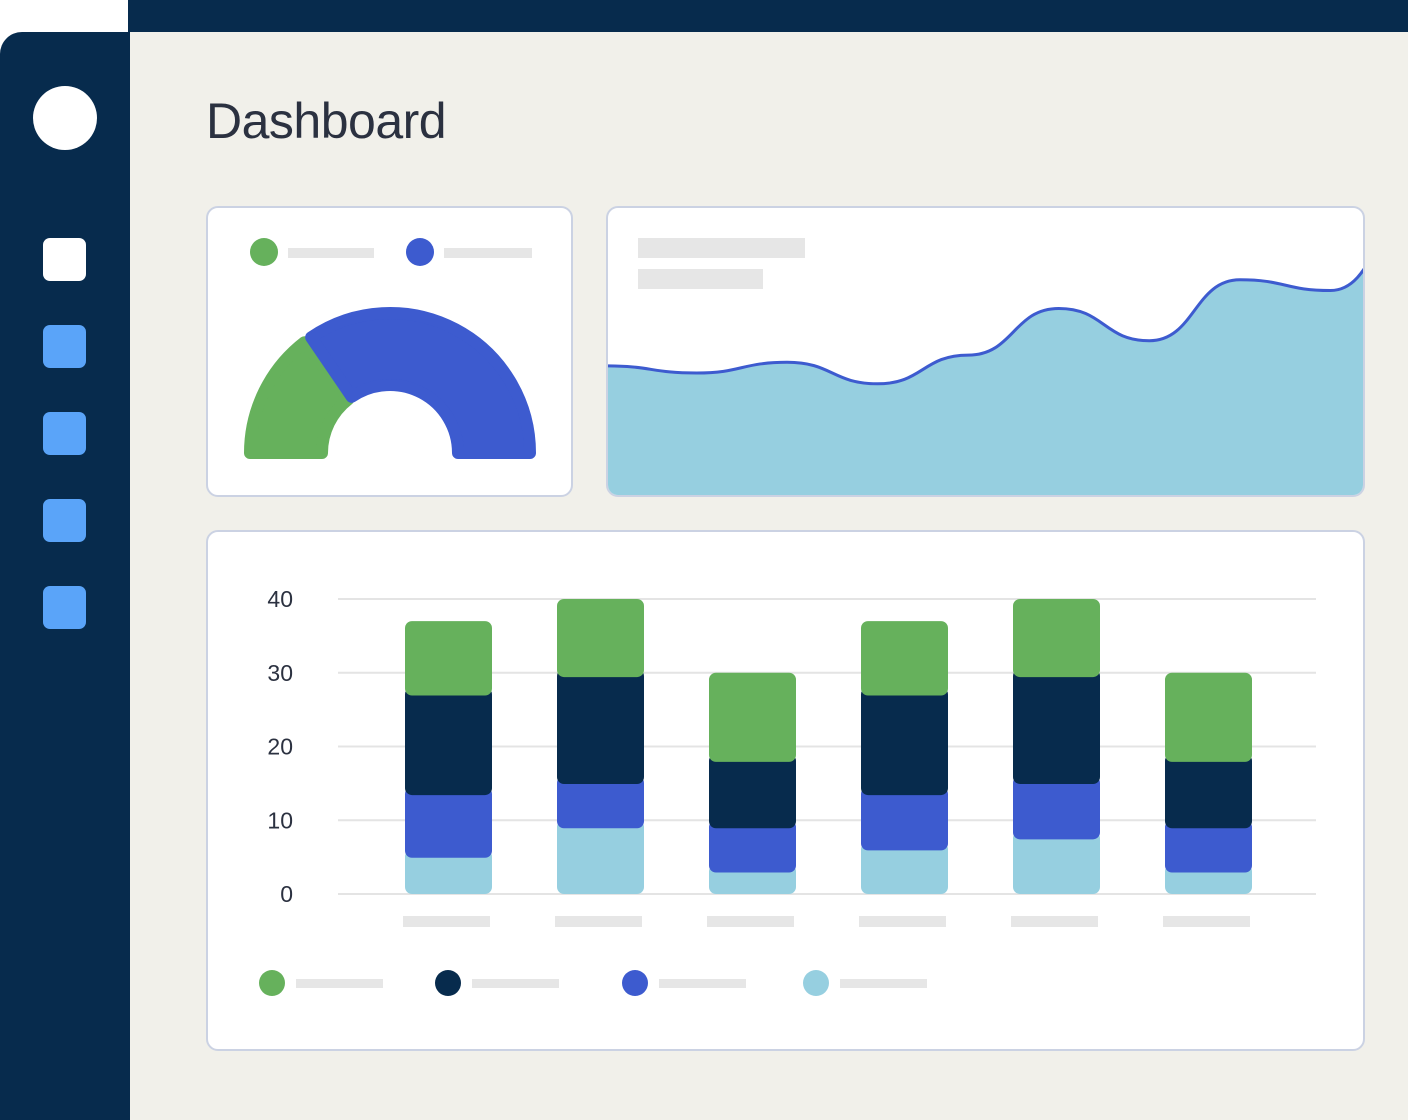 This screenshot has width=1408, height=1120. What do you see at coordinates (65, 118) in the screenshot?
I see `avatar` at bounding box center [65, 118].